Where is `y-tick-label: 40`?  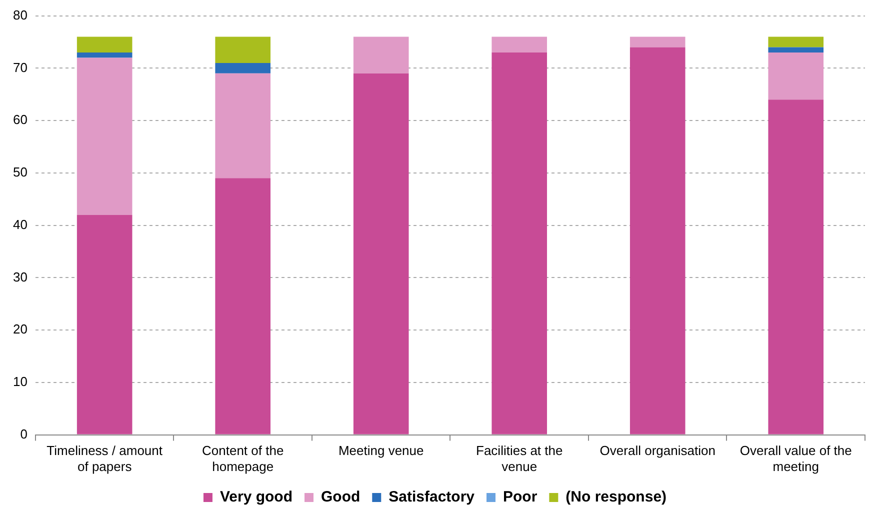
y-tick-label: 40 is located at coordinates (20, 224).